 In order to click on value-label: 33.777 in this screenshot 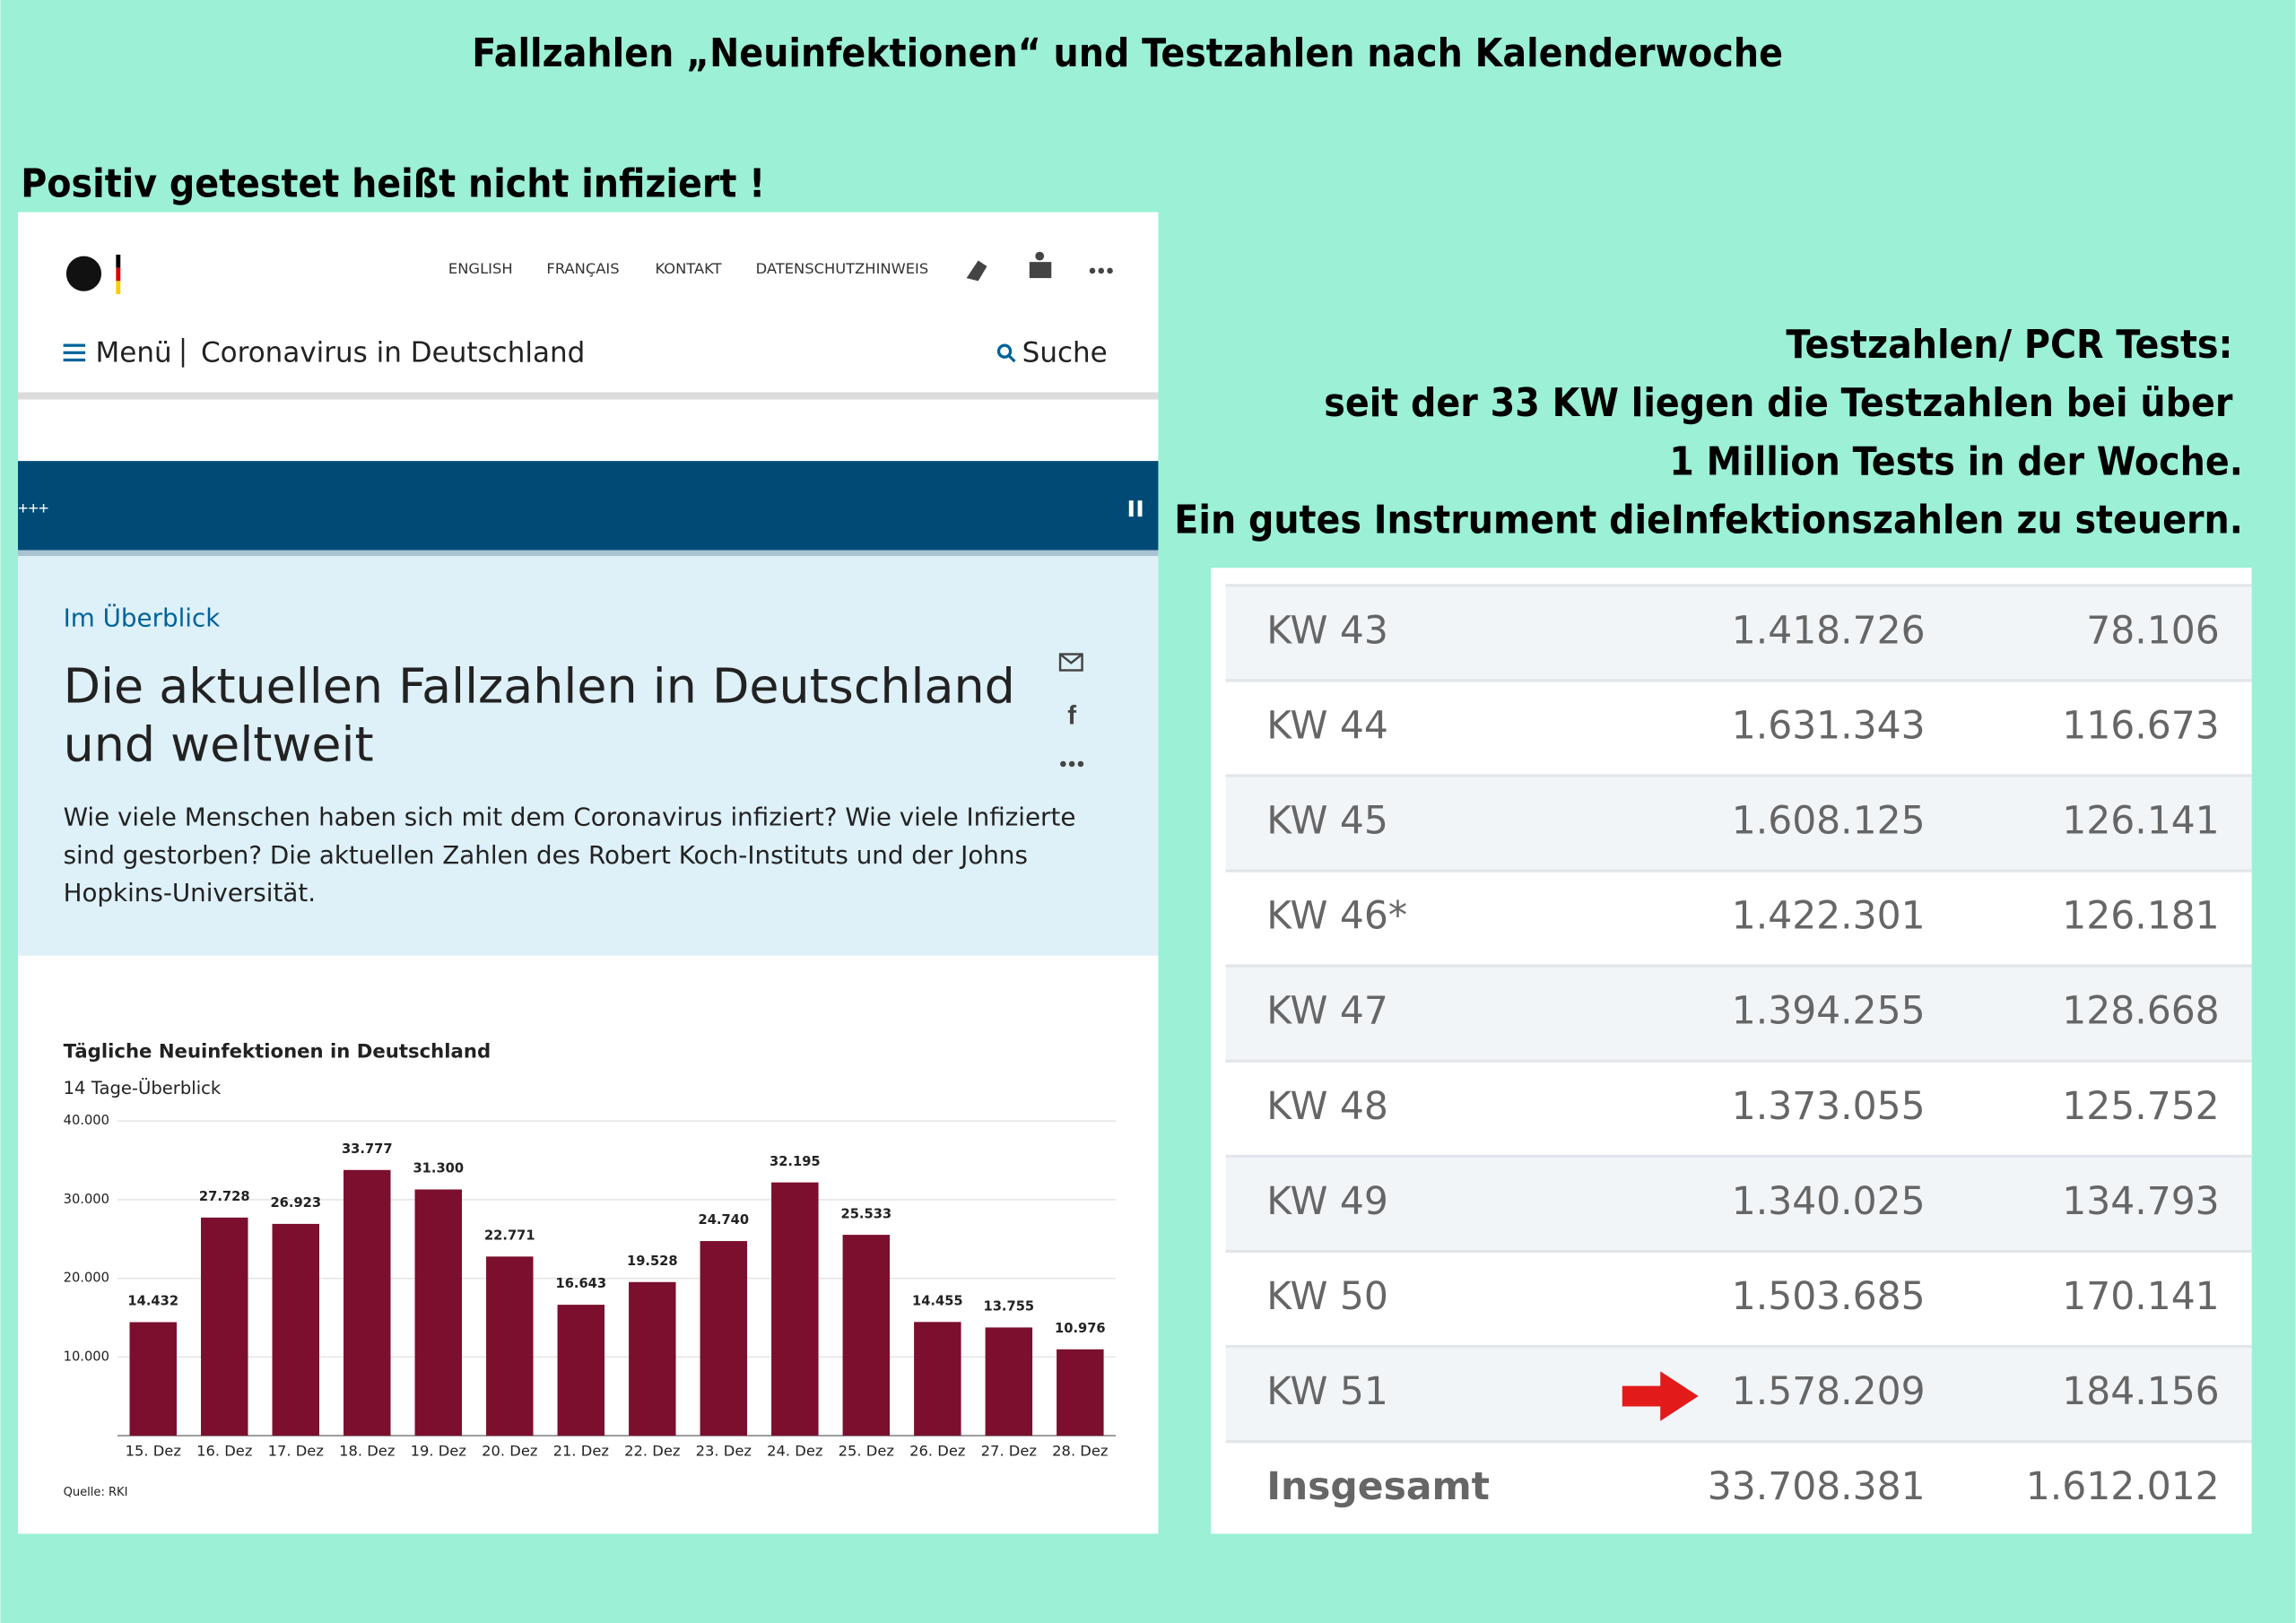, I will do `click(367, 1149)`.